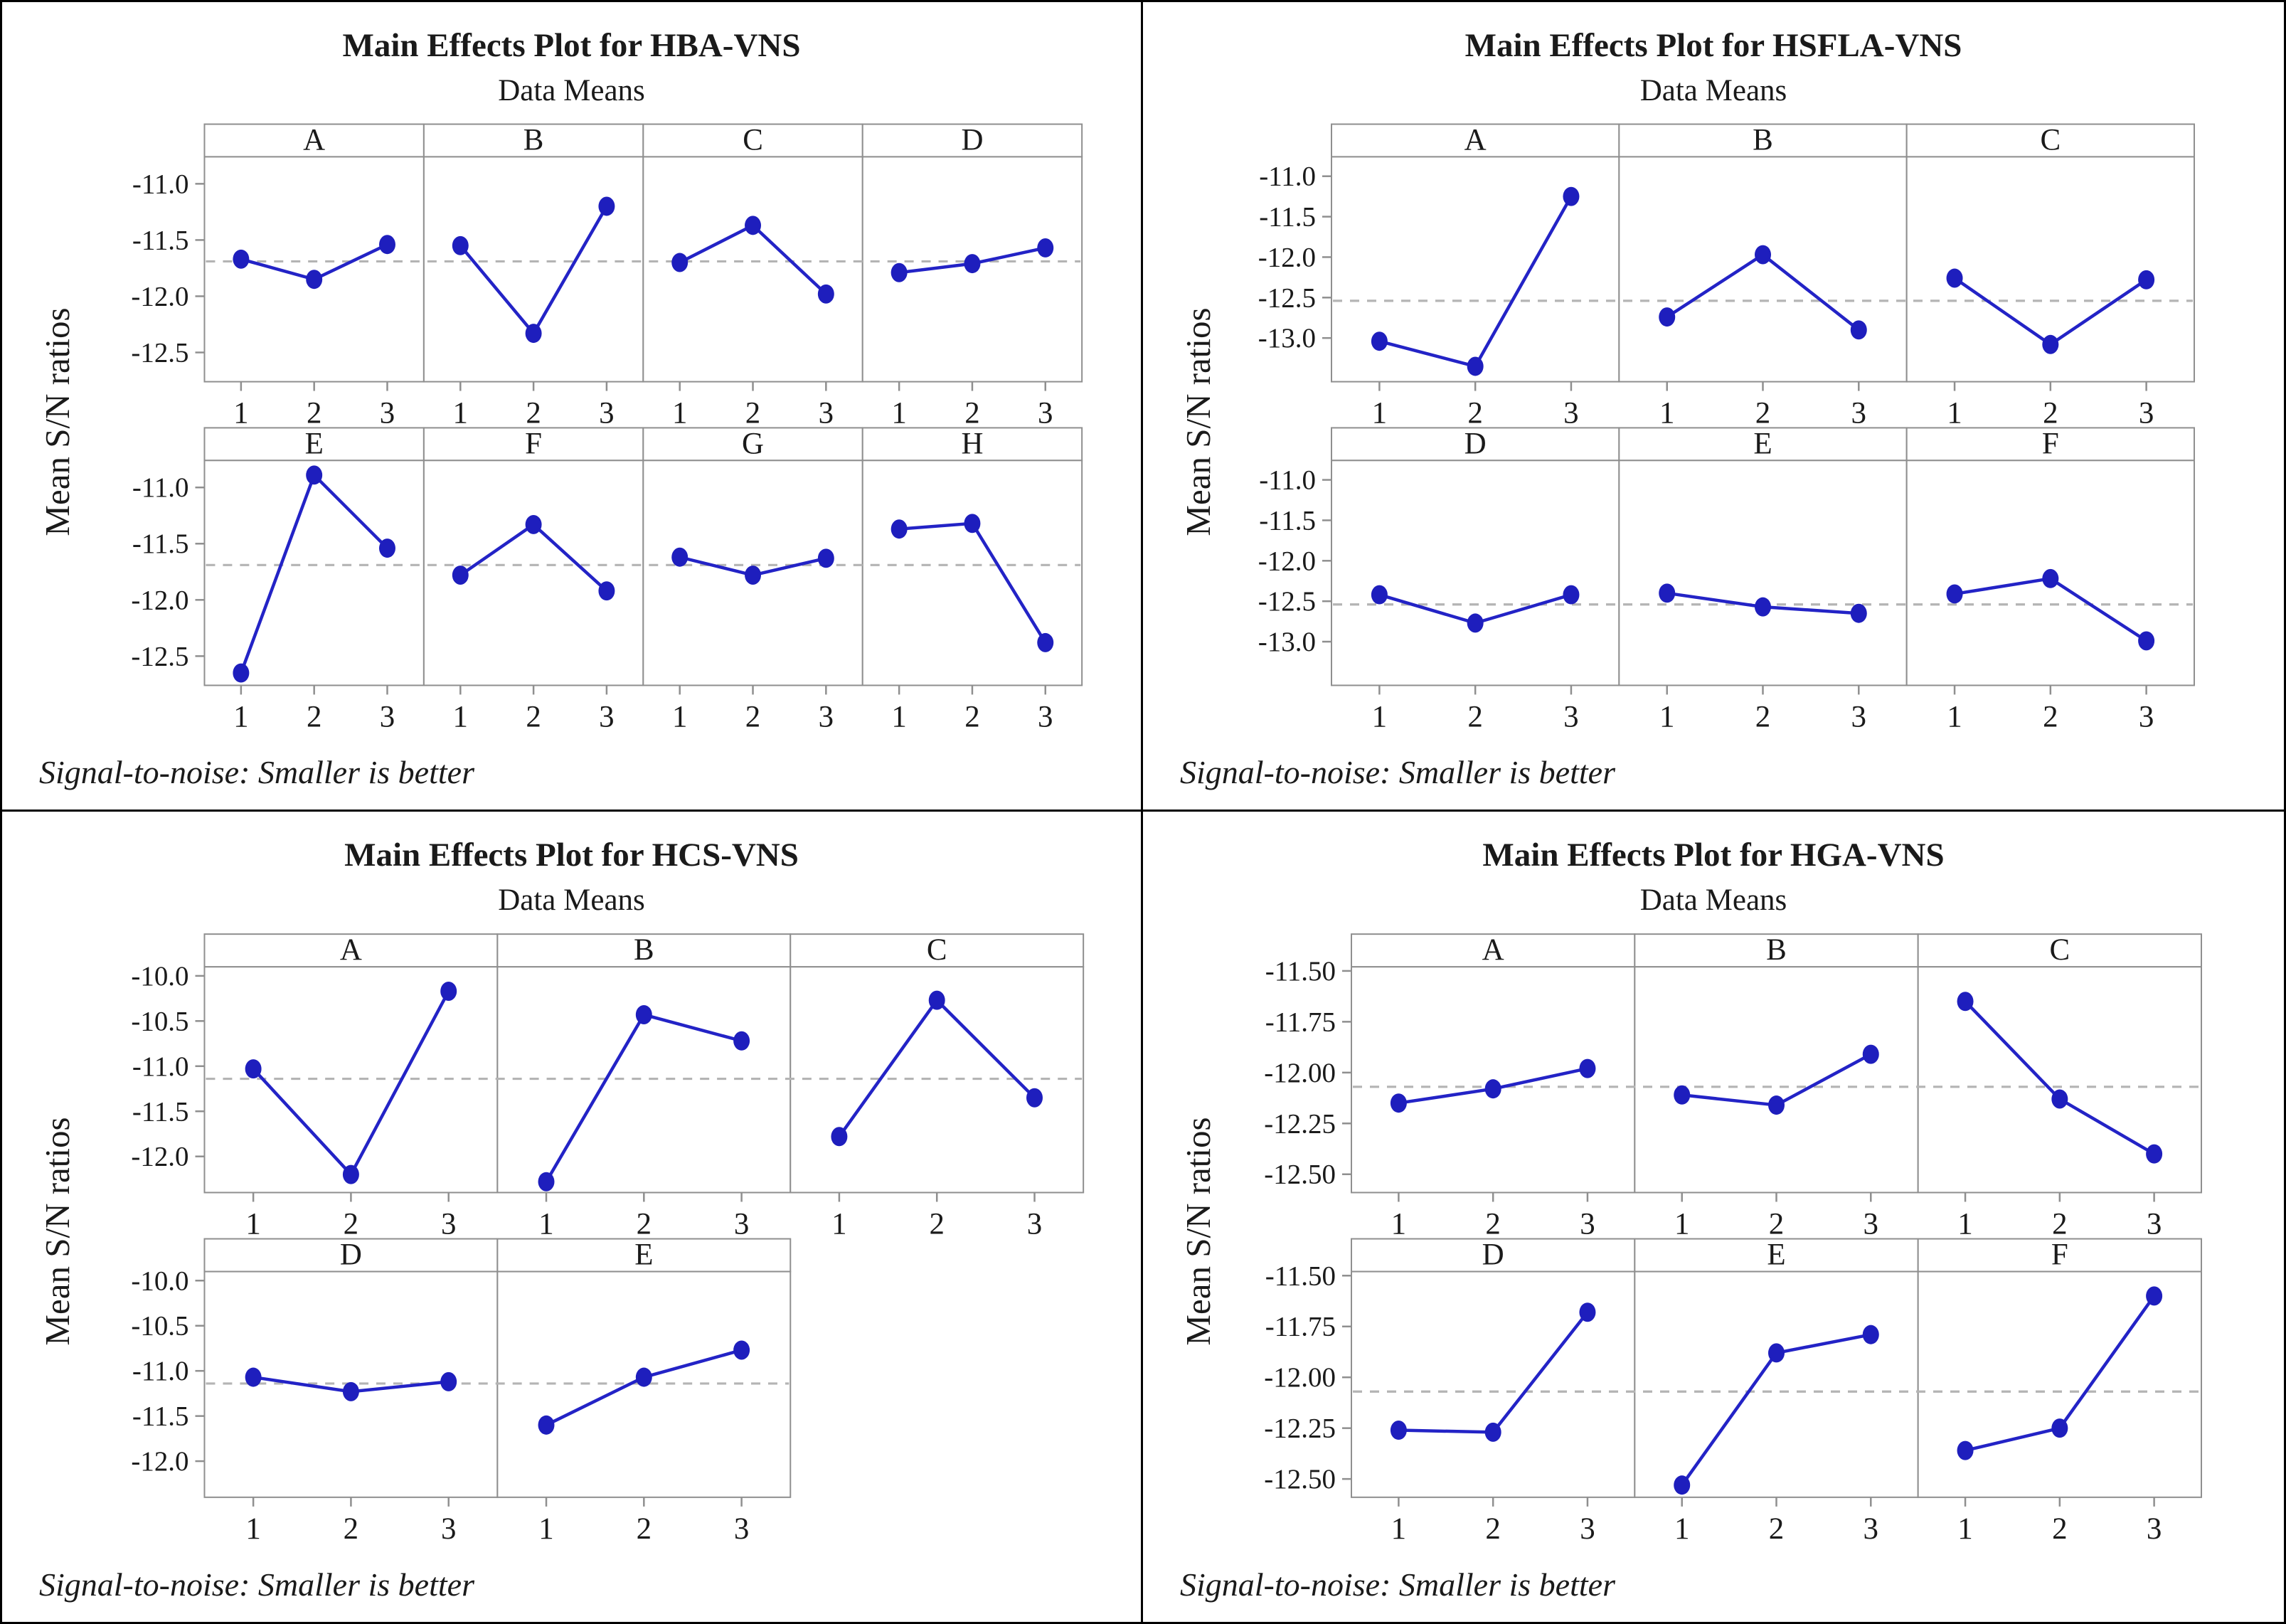  I want to click on tick-text: -10.5, so click(159, 1021).